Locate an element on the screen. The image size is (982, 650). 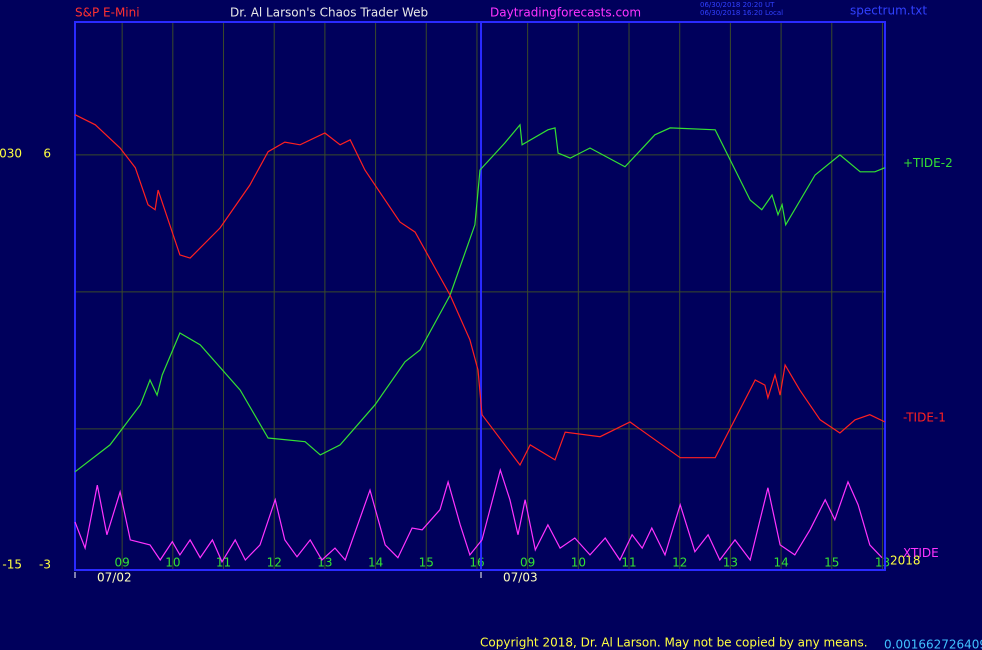
code: 0.0016627264092 is located at coordinates (933, 644).